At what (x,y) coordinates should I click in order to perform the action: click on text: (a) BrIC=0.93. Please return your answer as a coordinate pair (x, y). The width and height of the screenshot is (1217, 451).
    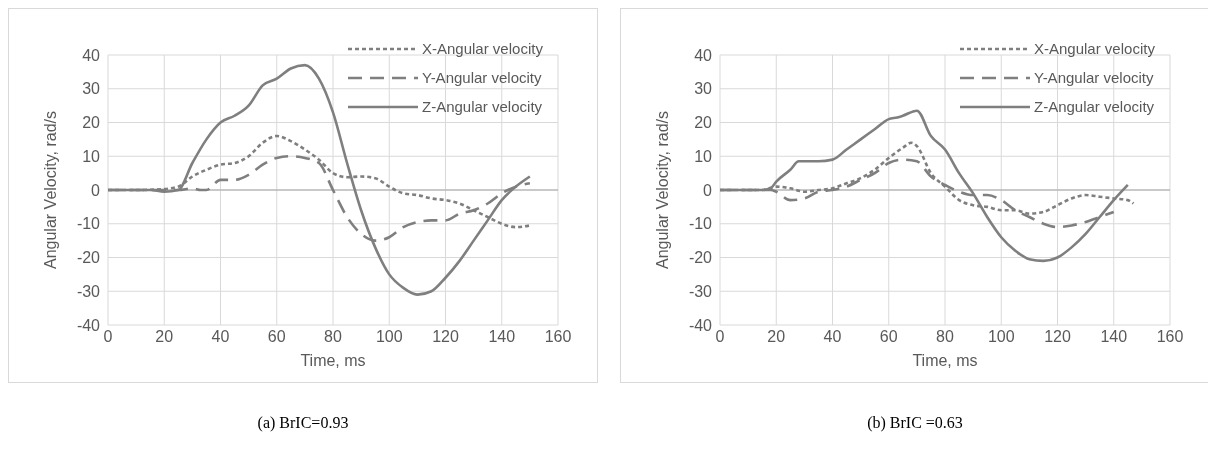
    Looking at the image, I should click on (303, 423).